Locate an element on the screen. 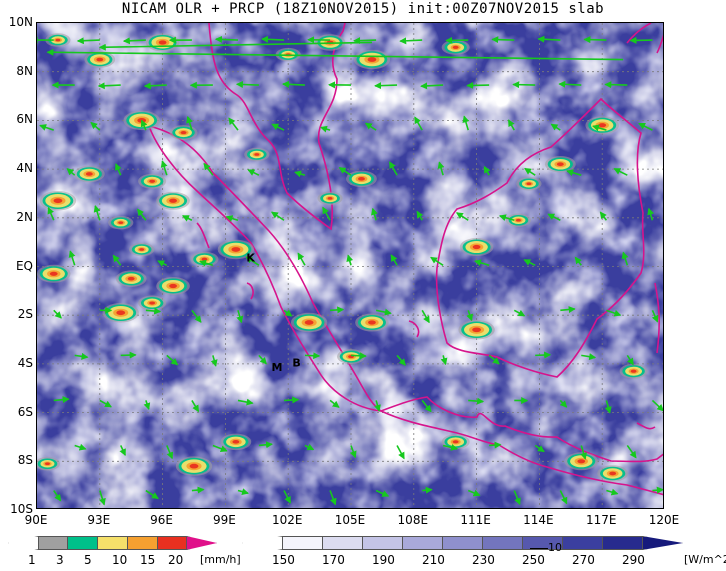 The height and width of the screenshot is (571, 726). precip-unit: [mm/h] is located at coordinates (220, 559).